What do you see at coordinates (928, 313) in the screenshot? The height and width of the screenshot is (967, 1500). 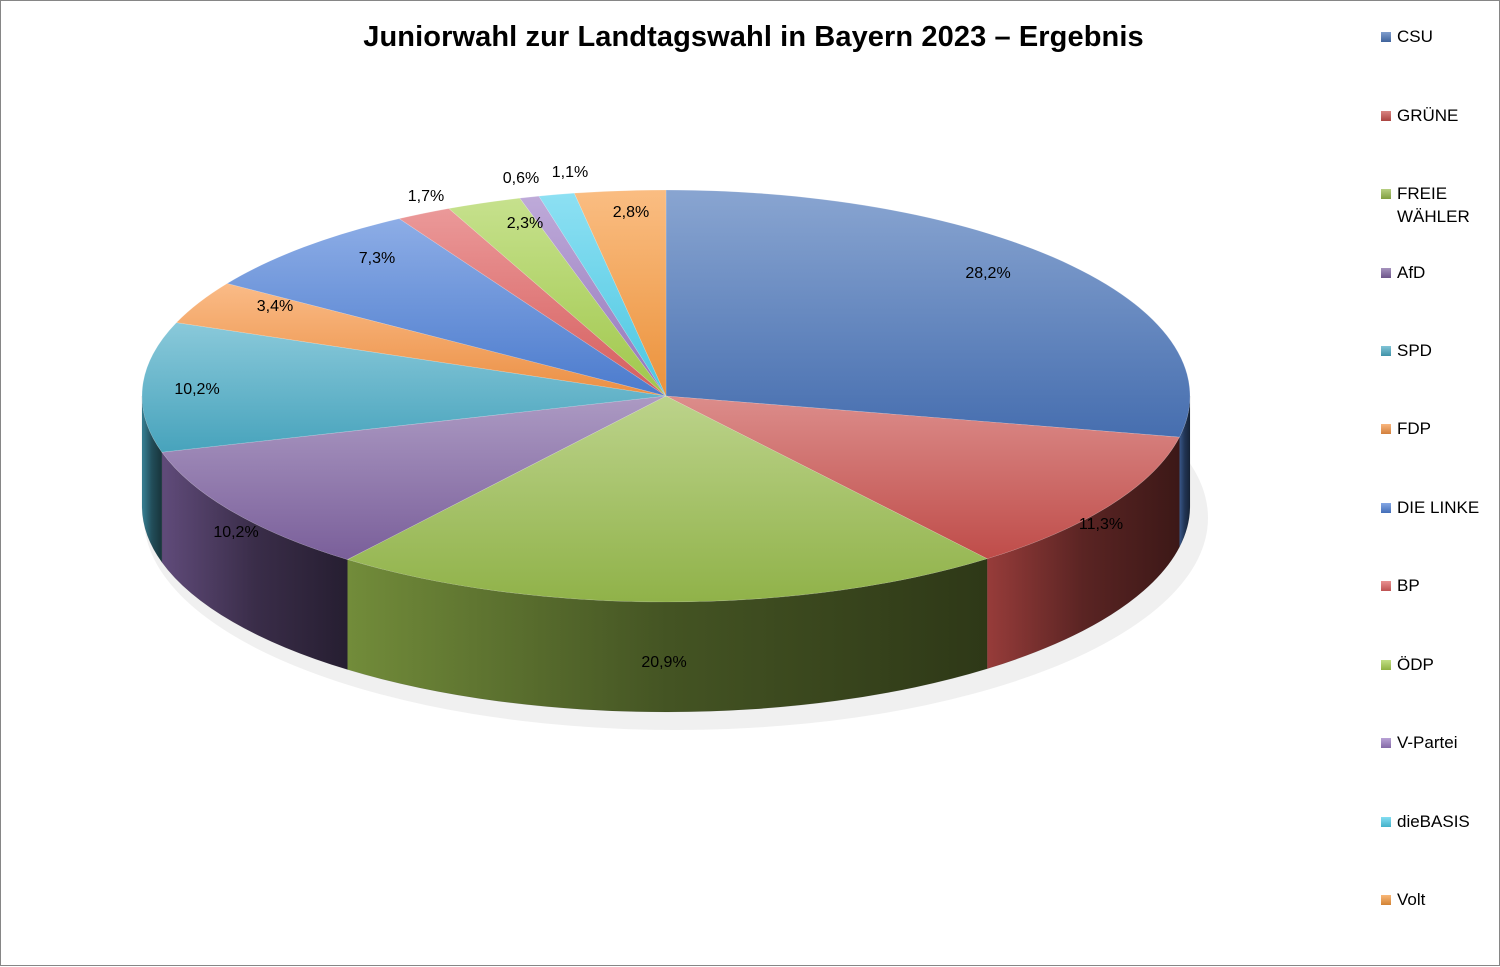 I see `pie-slice-csu` at bounding box center [928, 313].